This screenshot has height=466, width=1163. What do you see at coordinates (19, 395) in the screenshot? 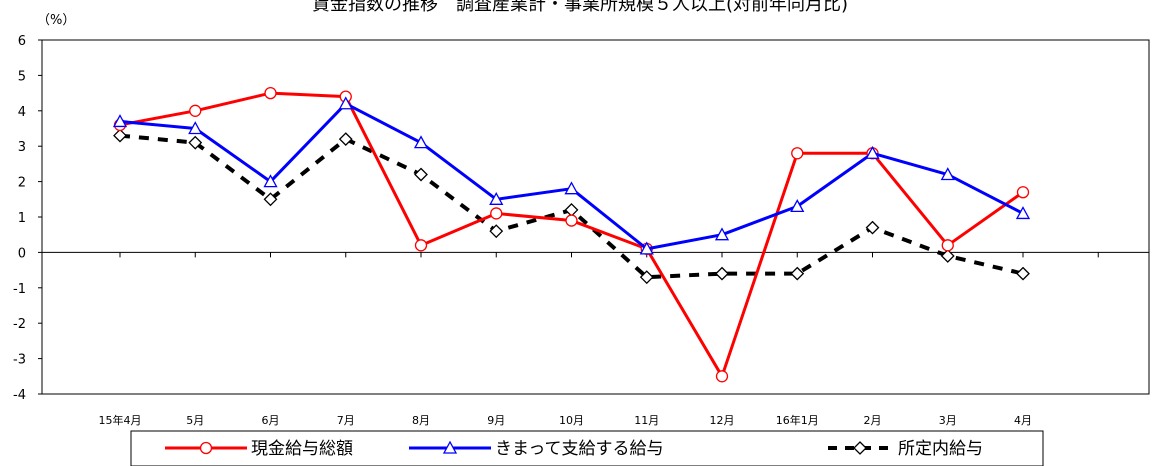
I see `y-tick-label: -4` at bounding box center [19, 395].